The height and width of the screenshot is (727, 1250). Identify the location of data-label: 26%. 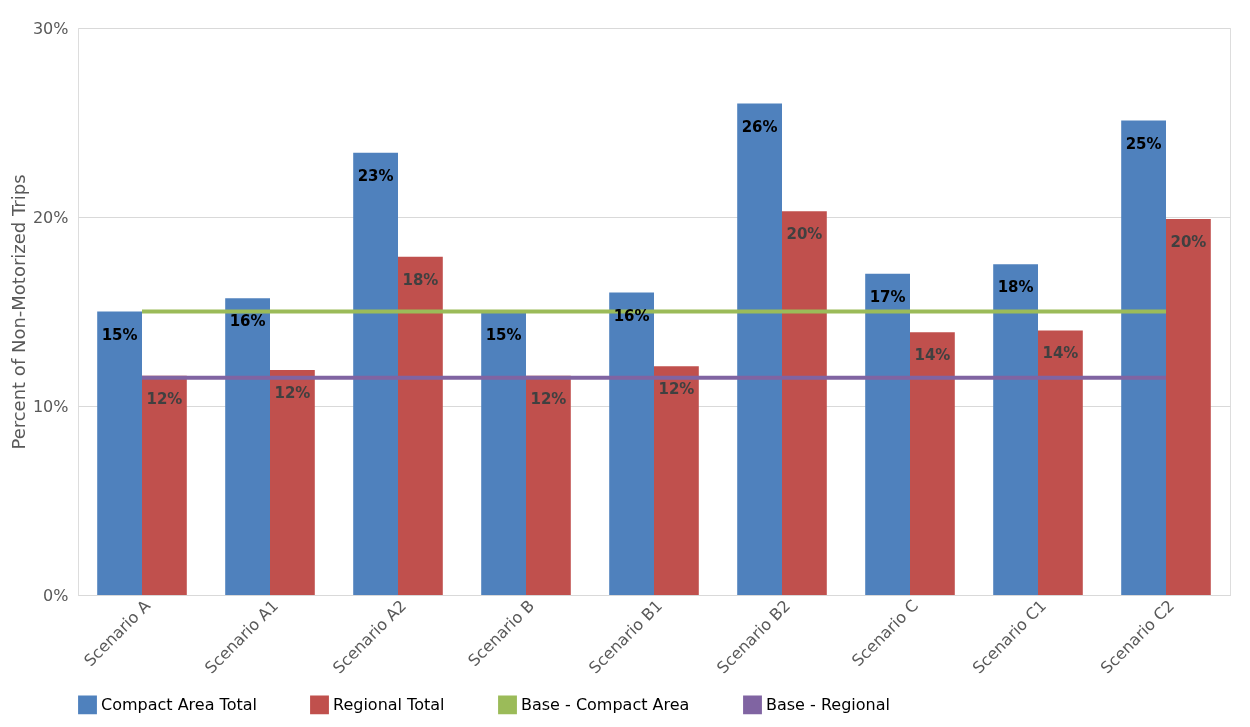
(759, 126).